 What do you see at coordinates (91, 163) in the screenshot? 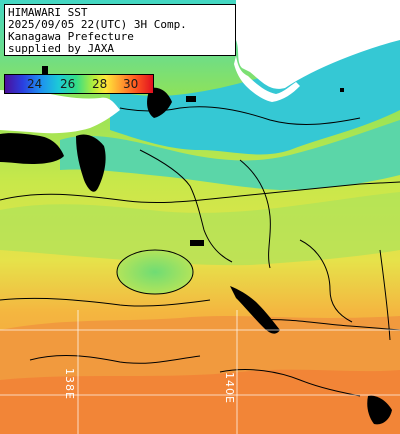
I see `cloud-mask-central` at bounding box center [91, 163].